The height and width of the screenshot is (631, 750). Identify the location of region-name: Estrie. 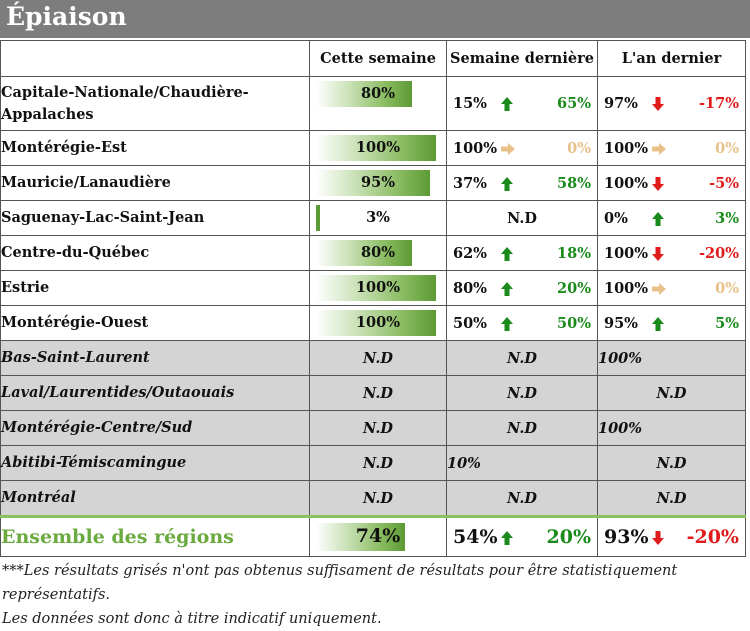
(155, 288).